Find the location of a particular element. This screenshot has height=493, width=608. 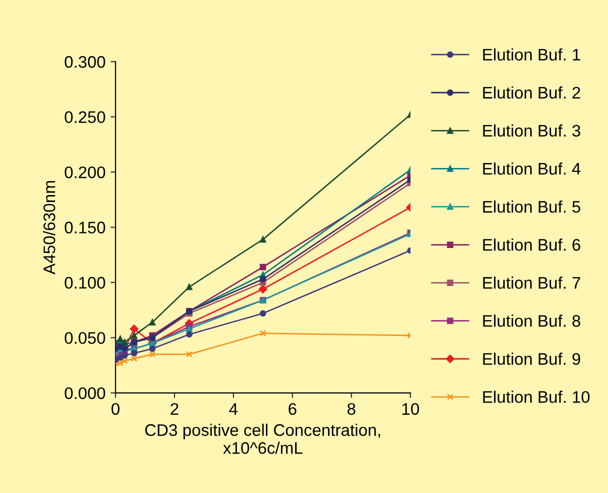

y-tick-label: 0.200 is located at coordinates (85, 172).